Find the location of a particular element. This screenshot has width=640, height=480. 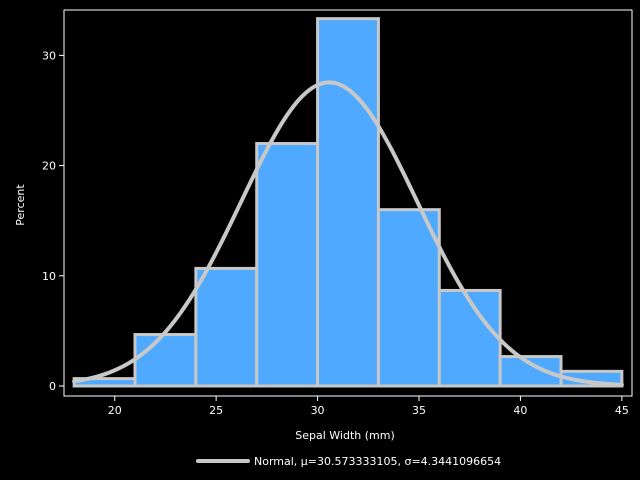

x-tick-label: 30 is located at coordinates (318, 410).